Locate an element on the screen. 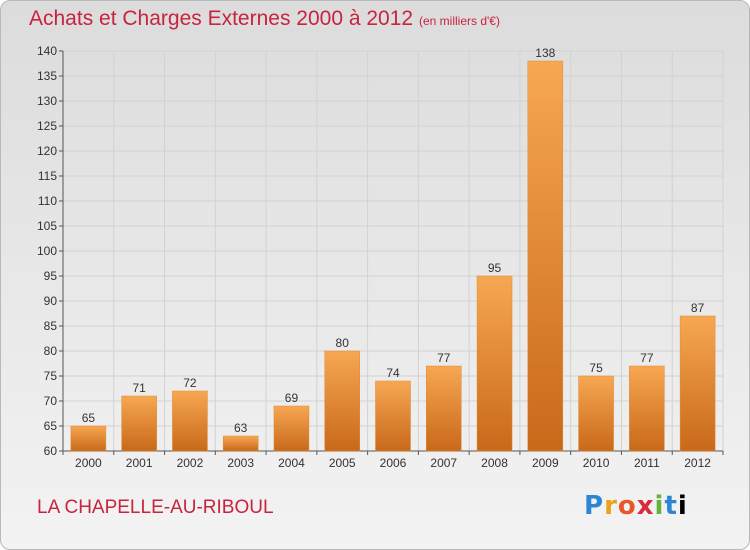 The image size is (750, 550). y-tick-label: 140 is located at coordinates (47, 51).